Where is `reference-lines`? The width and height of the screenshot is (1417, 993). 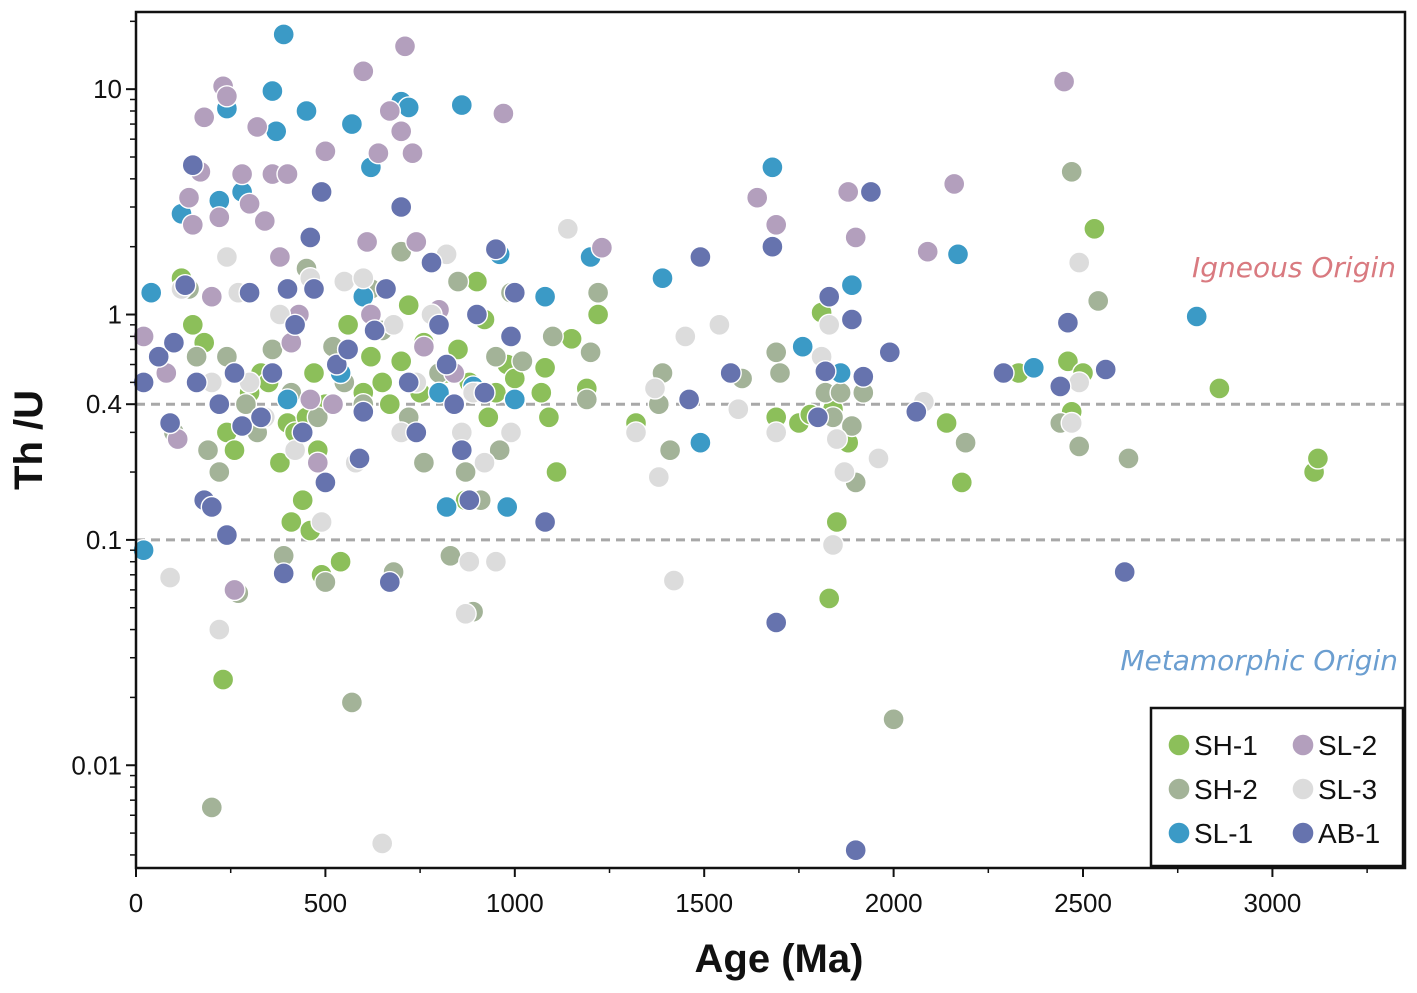 reference-lines is located at coordinates (770, 472).